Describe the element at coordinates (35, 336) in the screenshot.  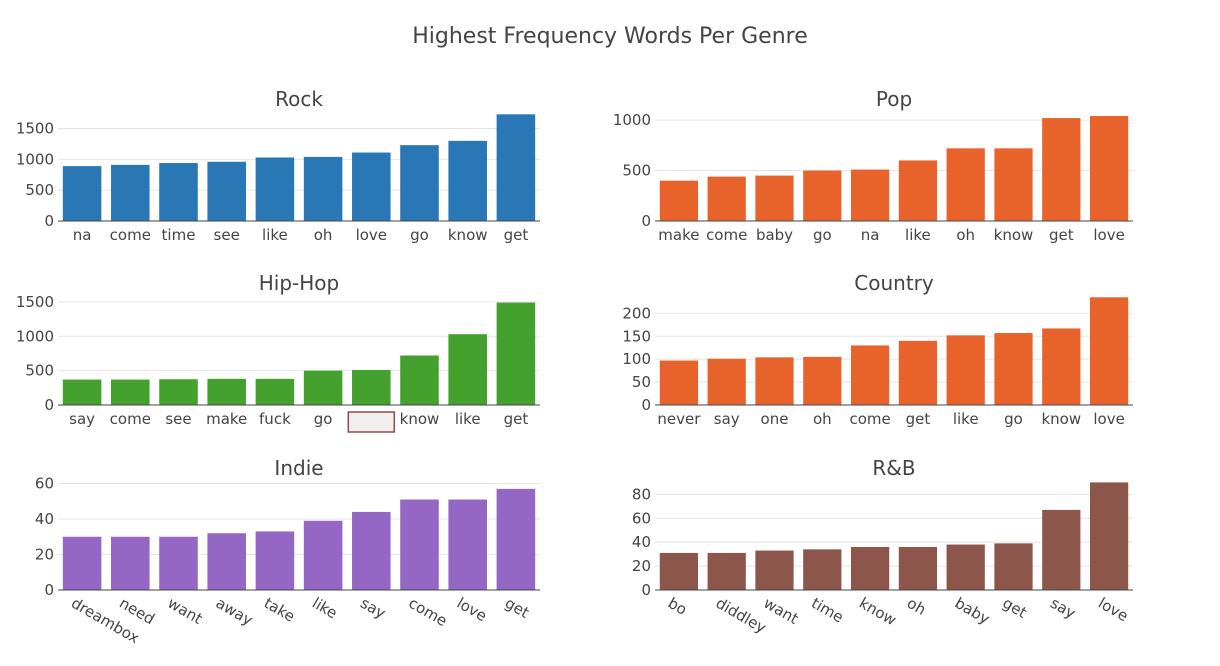
I see `hip-hop-y-tick-label: 1000` at that location.